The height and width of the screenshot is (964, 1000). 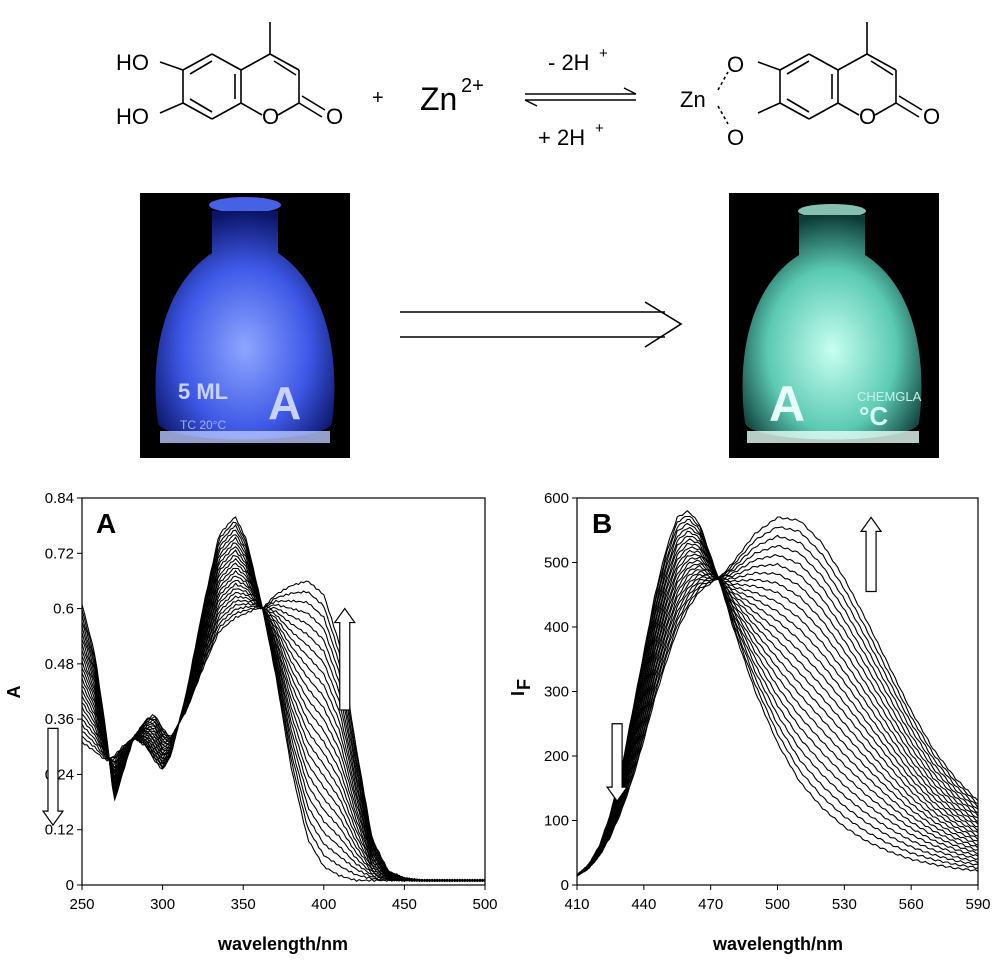 What do you see at coordinates (867, 116) in the screenshot?
I see `complex-ring-oxygen-label: O` at bounding box center [867, 116].